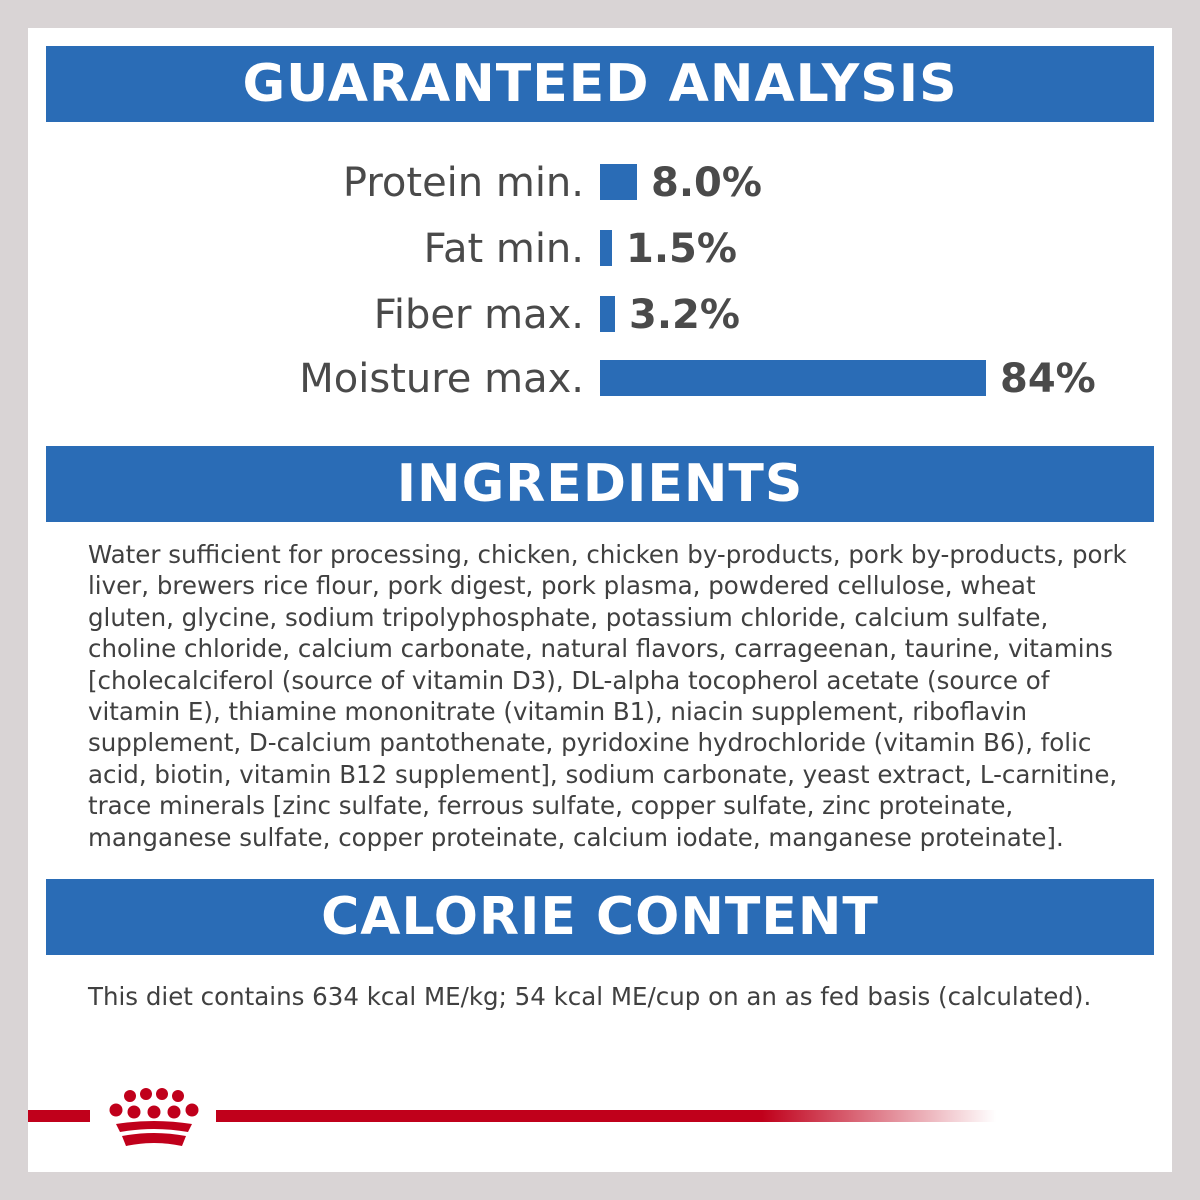 The image size is (1200, 1200). I want to click on analysis-row-fat: Fat min. 1.5%, so click(600, 249).